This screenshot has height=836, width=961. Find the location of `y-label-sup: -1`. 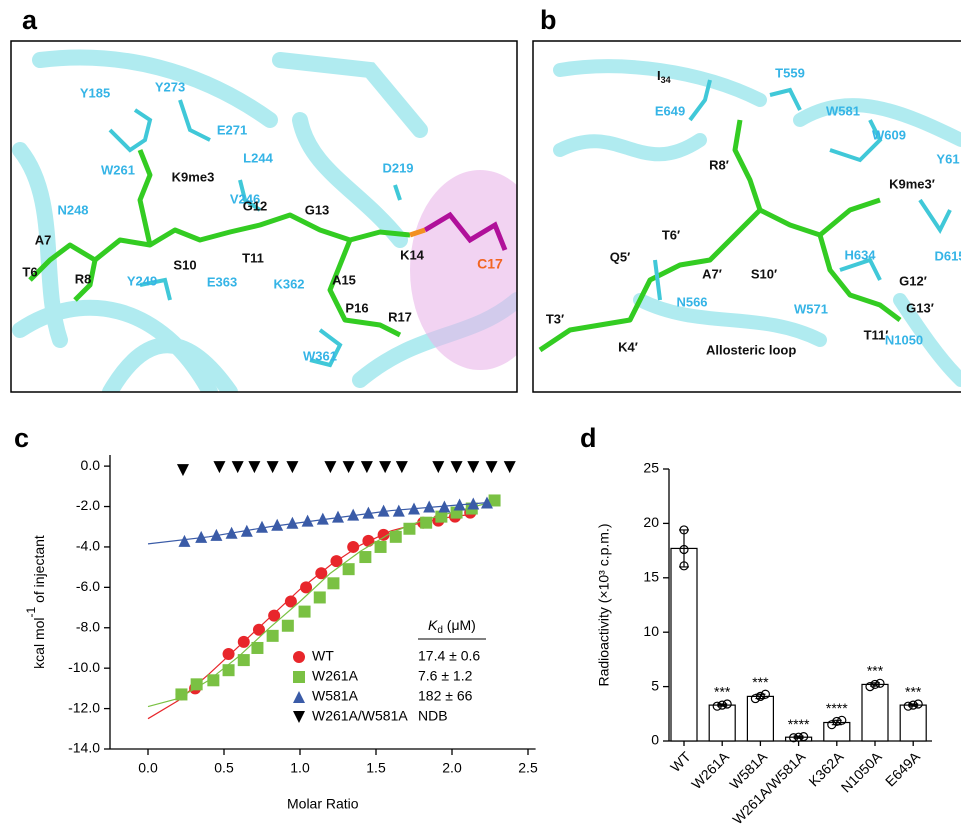

y-label-sup: -1 is located at coordinates (31, 611).